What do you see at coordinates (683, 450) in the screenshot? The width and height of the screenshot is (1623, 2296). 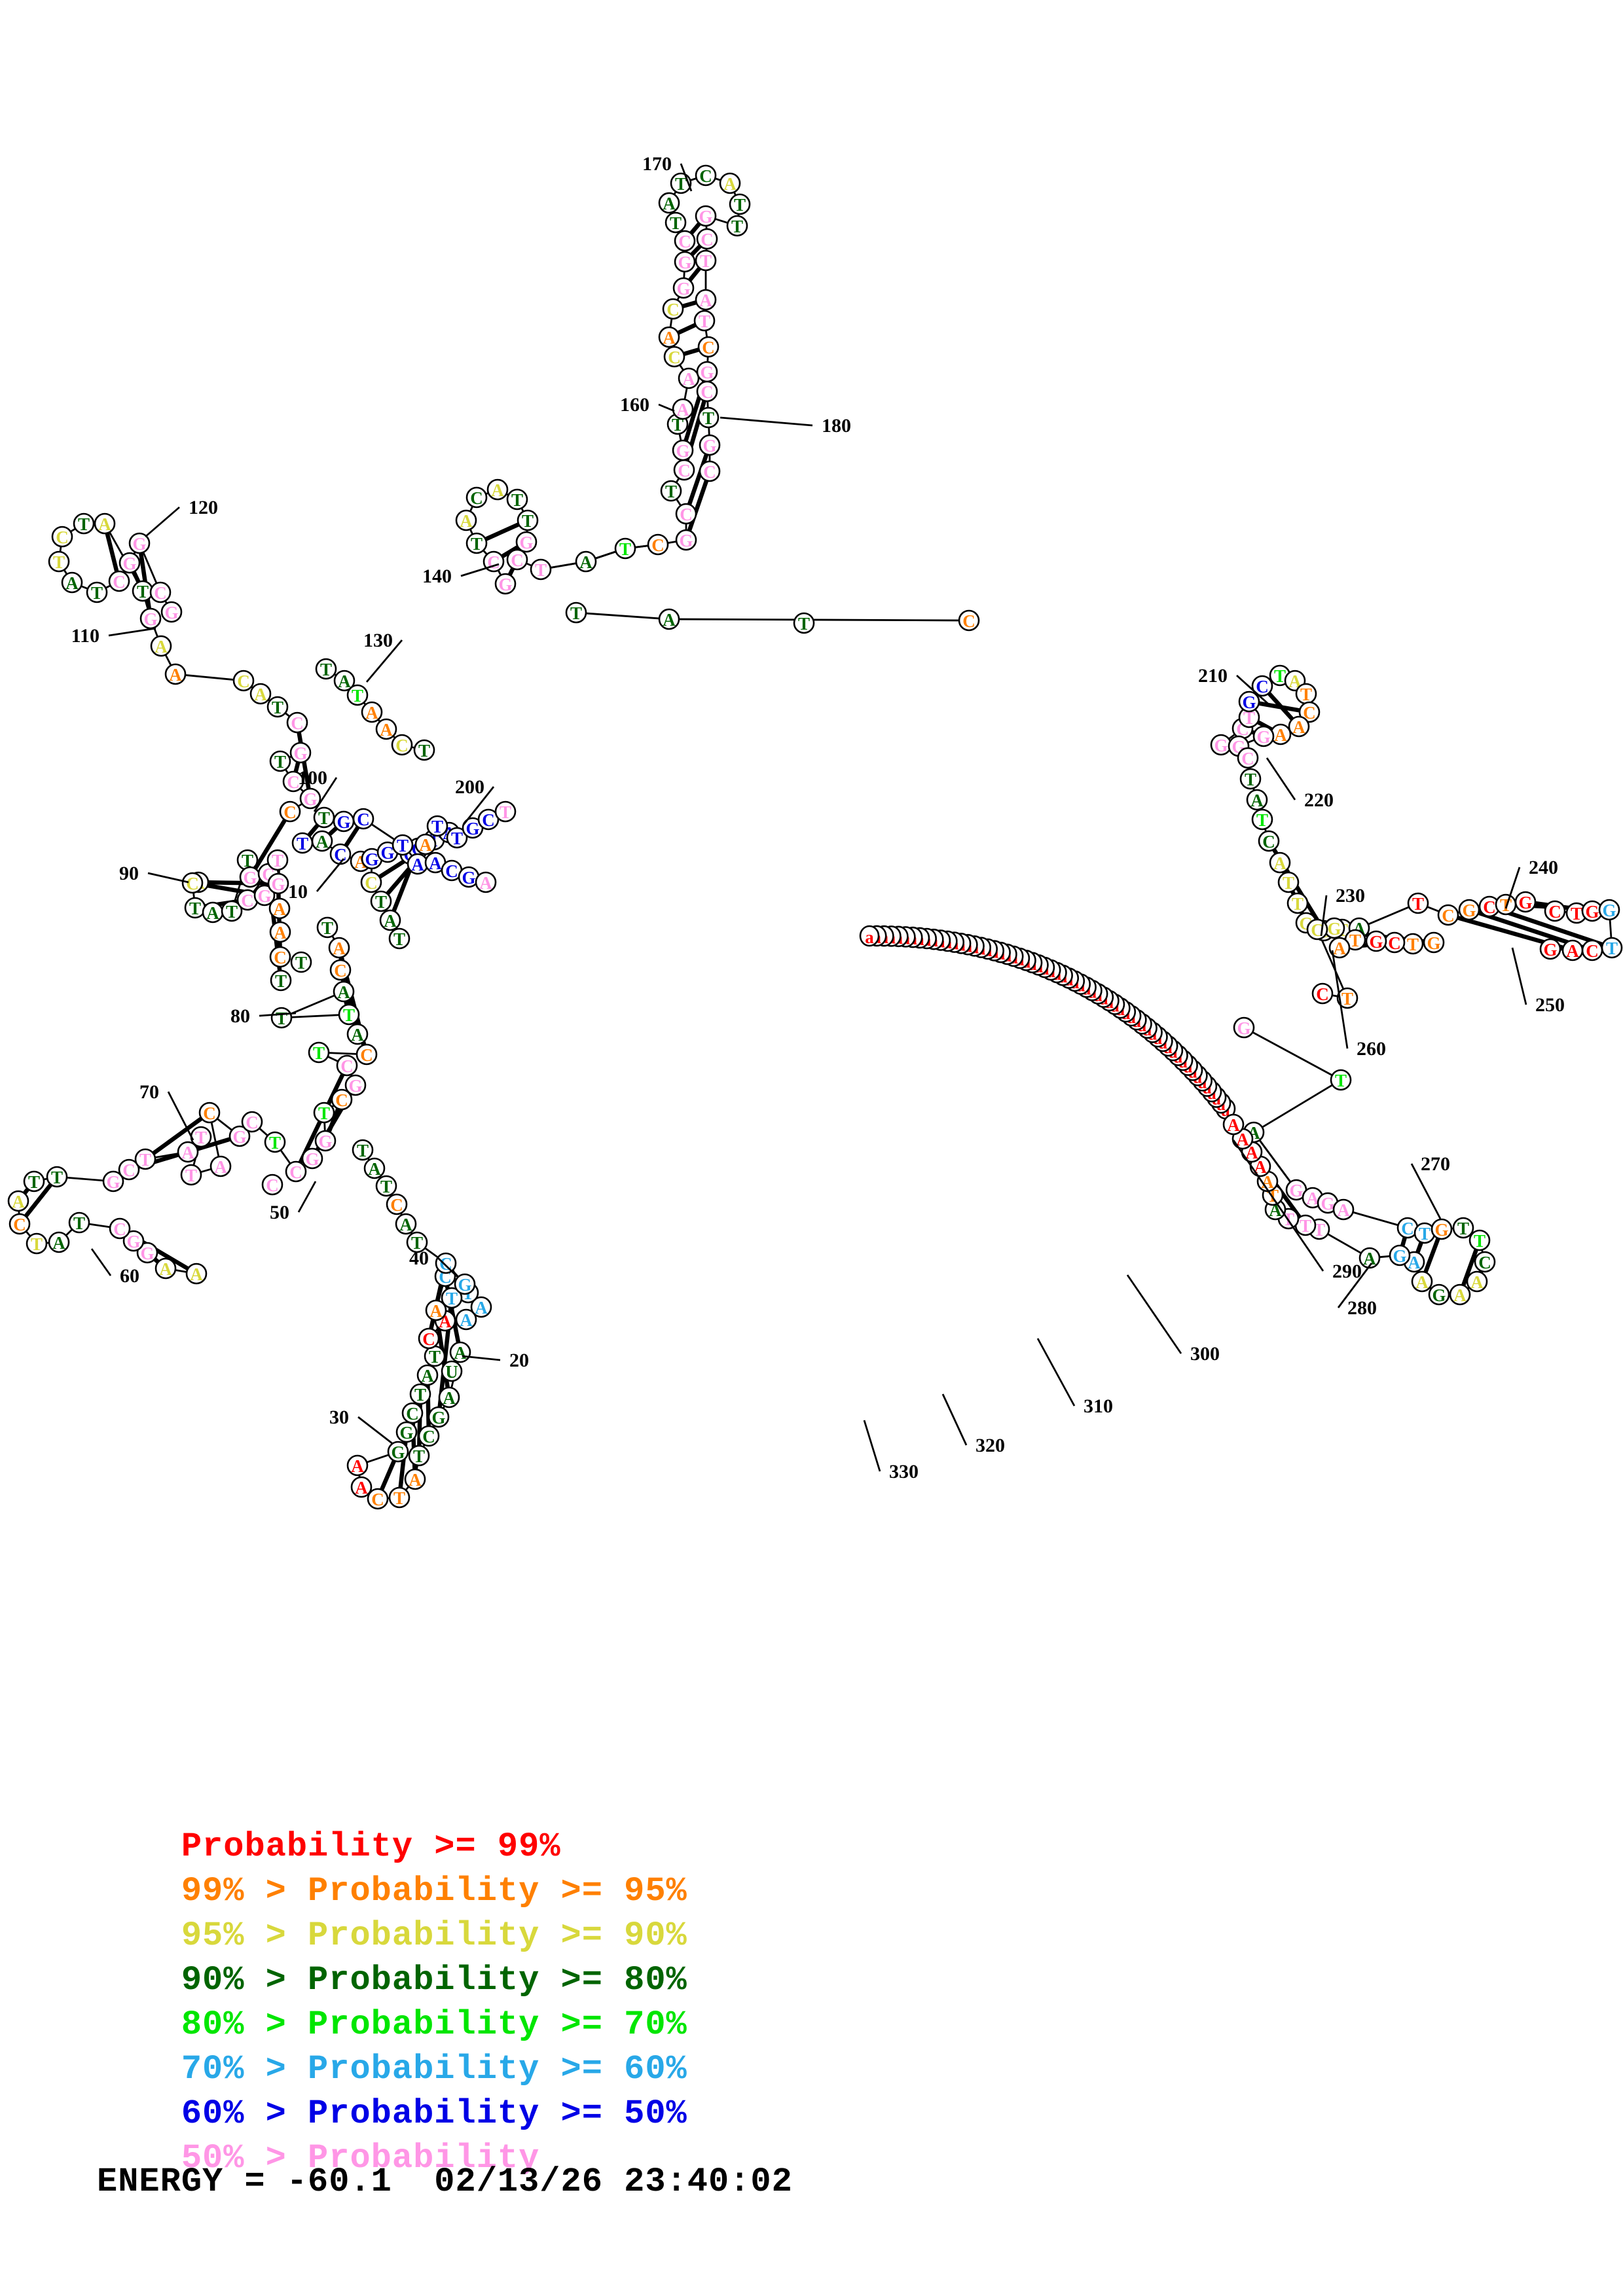 I see `nucleotide-157: G` at bounding box center [683, 450].